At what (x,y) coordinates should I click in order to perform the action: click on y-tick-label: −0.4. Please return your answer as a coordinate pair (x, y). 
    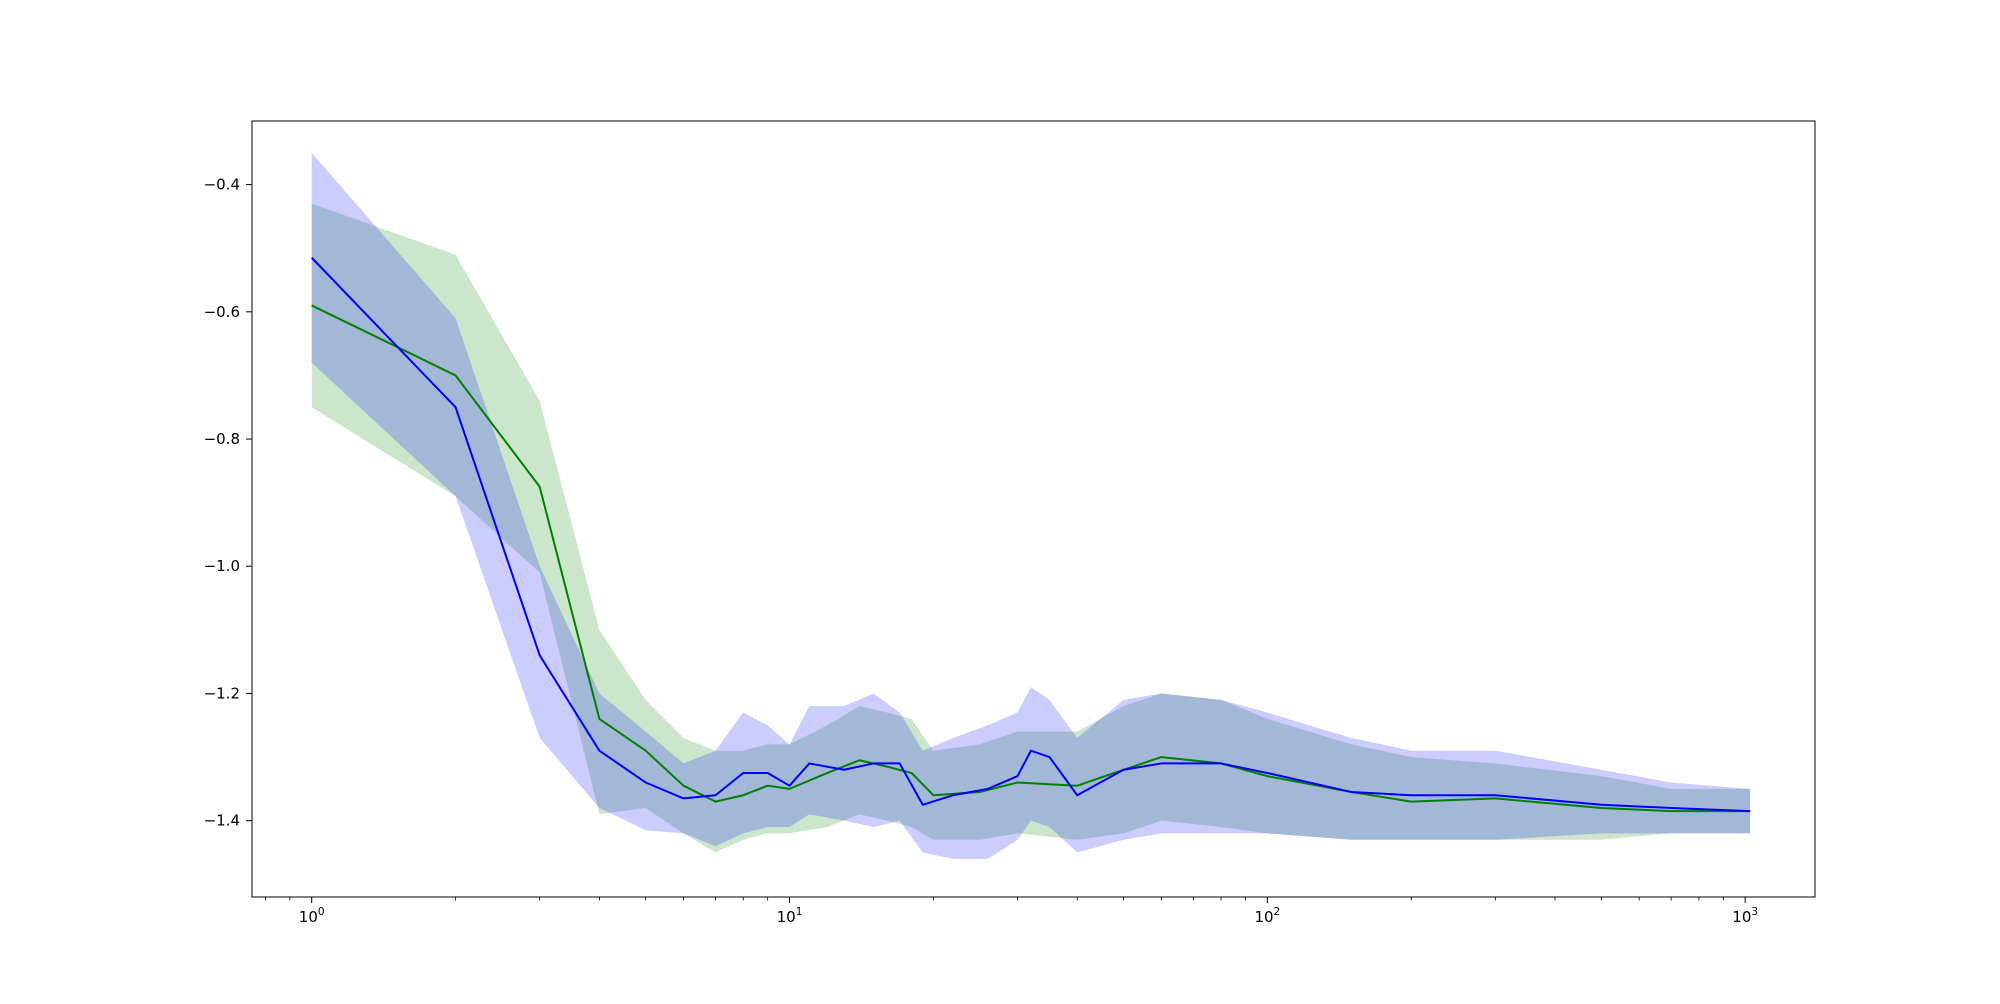
    Looking at the image, I should click on (222, 185).